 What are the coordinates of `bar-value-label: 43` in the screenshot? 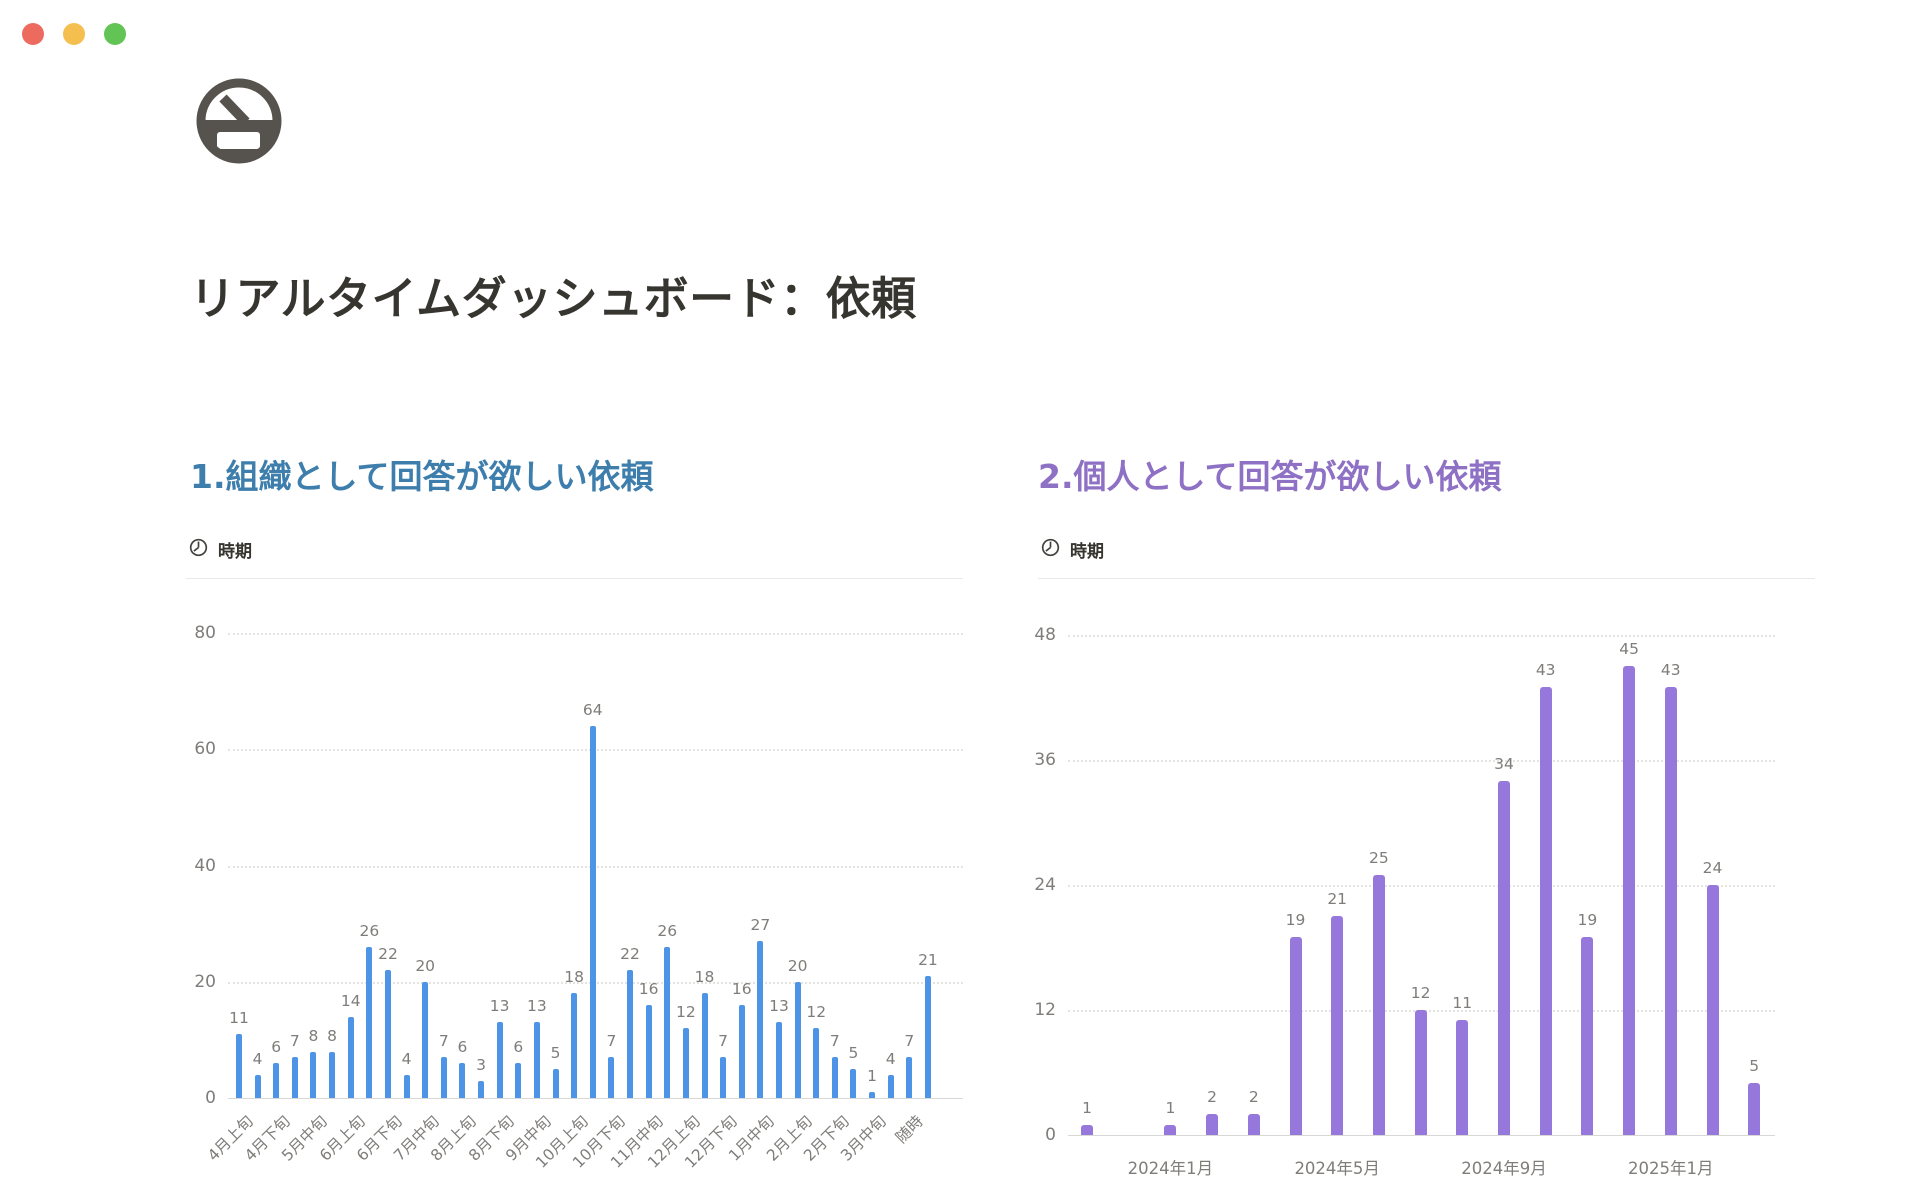 It's located at (1545, 670).